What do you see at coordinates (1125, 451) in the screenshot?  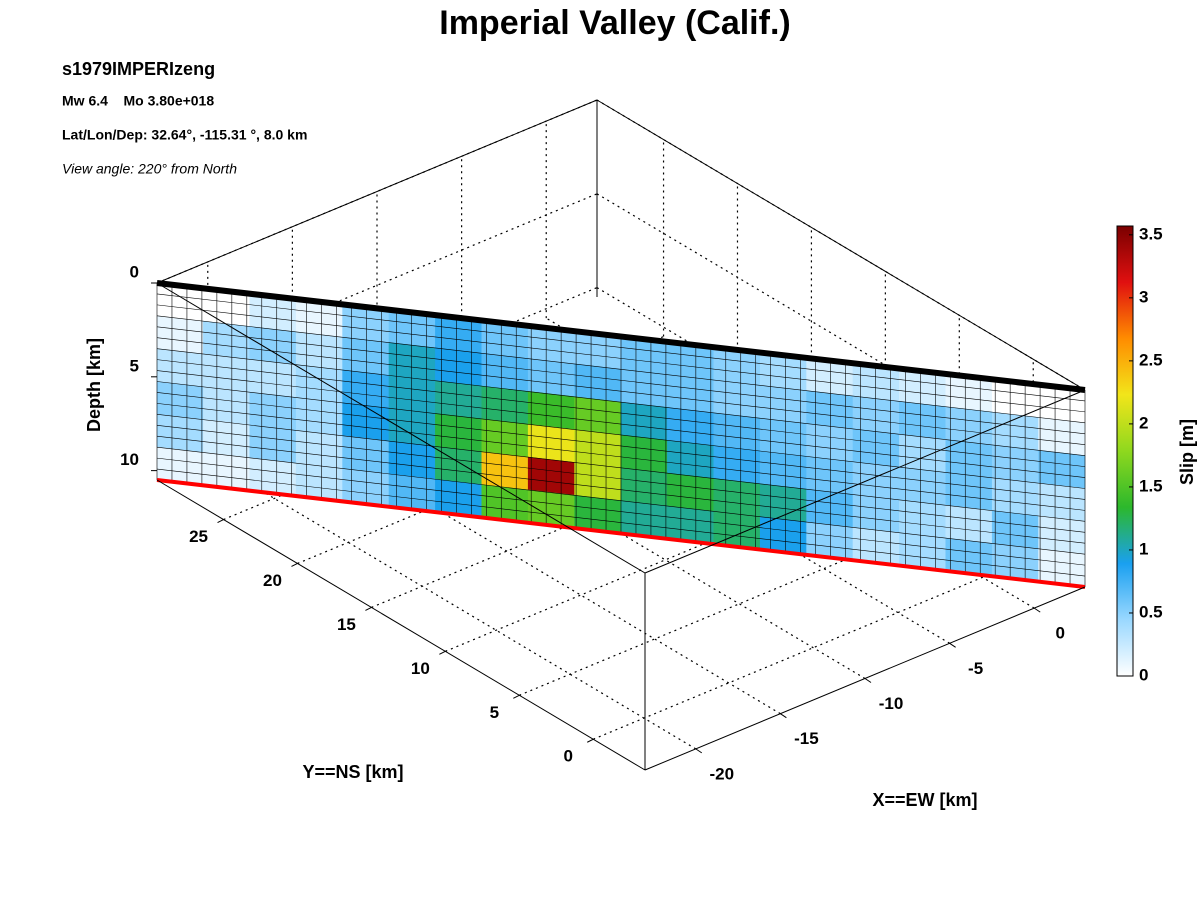 I see `colorbar` at bounding box center [1125, 451].